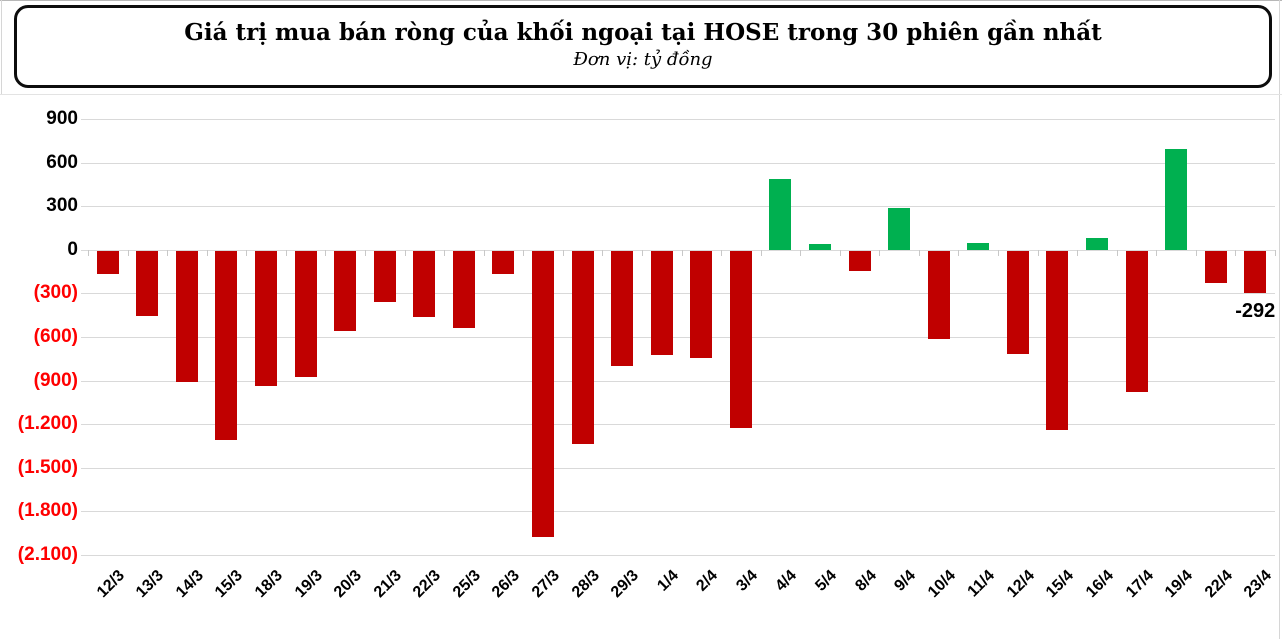 The width and height of the screenshot is (1282, 639). What do you see at coordinates (107, 262) in the screenshot?
I see `bar-12/3` at bounding box center [107, 262].